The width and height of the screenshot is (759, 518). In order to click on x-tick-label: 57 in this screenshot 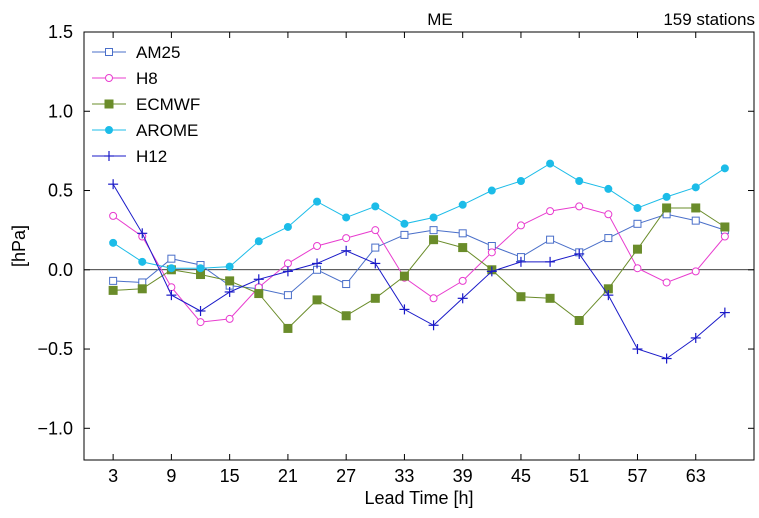, I will do `click(637, 476)`.